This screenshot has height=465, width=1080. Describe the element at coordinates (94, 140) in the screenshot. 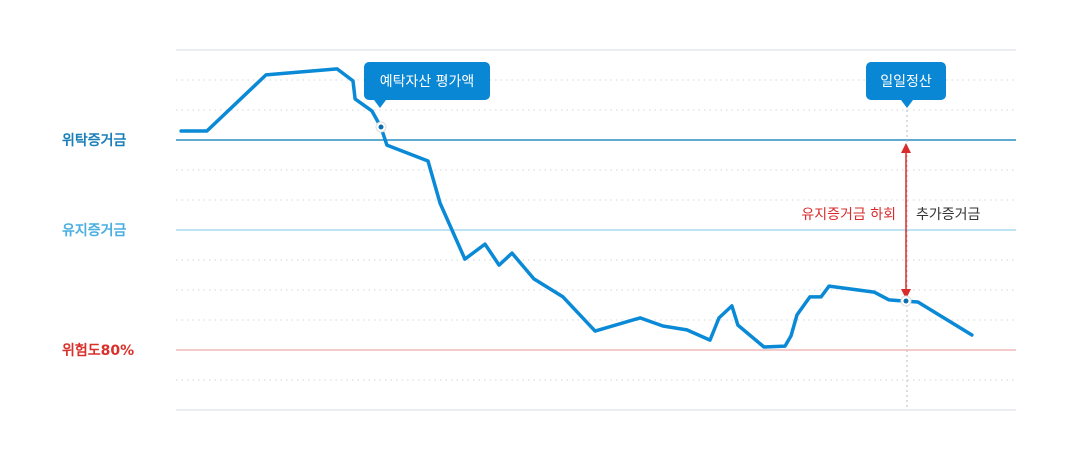

I see `reference-label: 위탁증거금` at that location.